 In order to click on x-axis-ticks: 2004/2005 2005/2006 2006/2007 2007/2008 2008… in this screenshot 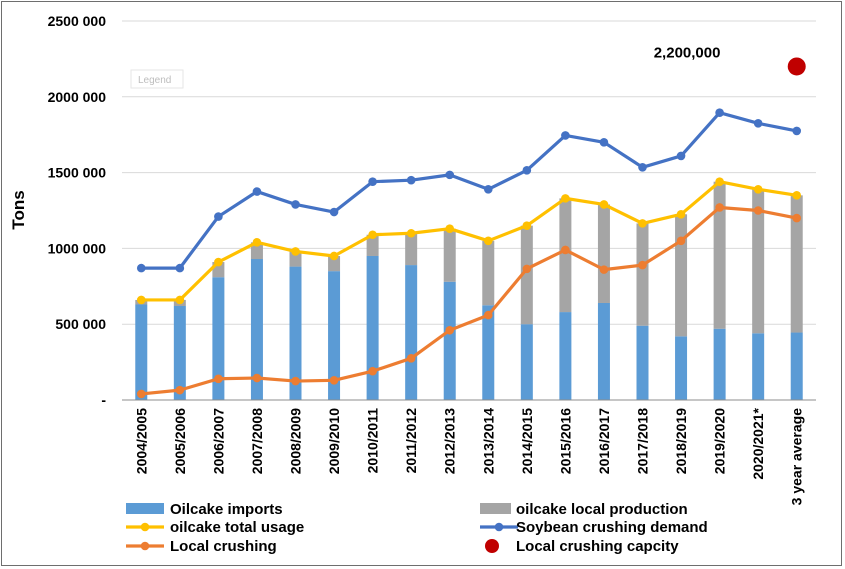, I will do `click(468, 456)`.